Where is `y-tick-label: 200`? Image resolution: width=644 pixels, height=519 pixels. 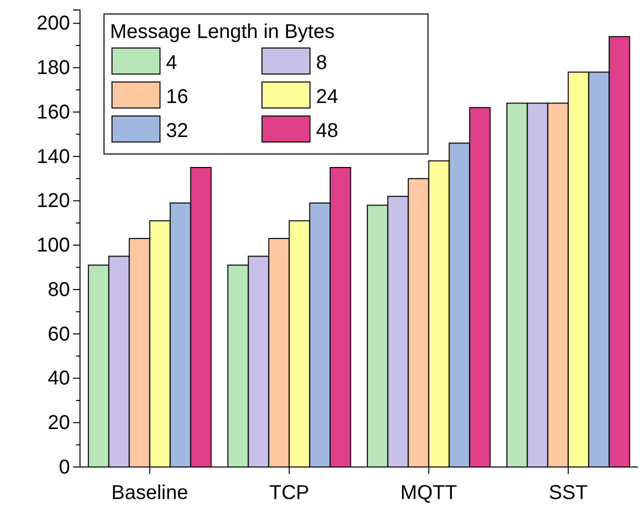 y-tick-label: 200 is located at coordinates (53, 23).